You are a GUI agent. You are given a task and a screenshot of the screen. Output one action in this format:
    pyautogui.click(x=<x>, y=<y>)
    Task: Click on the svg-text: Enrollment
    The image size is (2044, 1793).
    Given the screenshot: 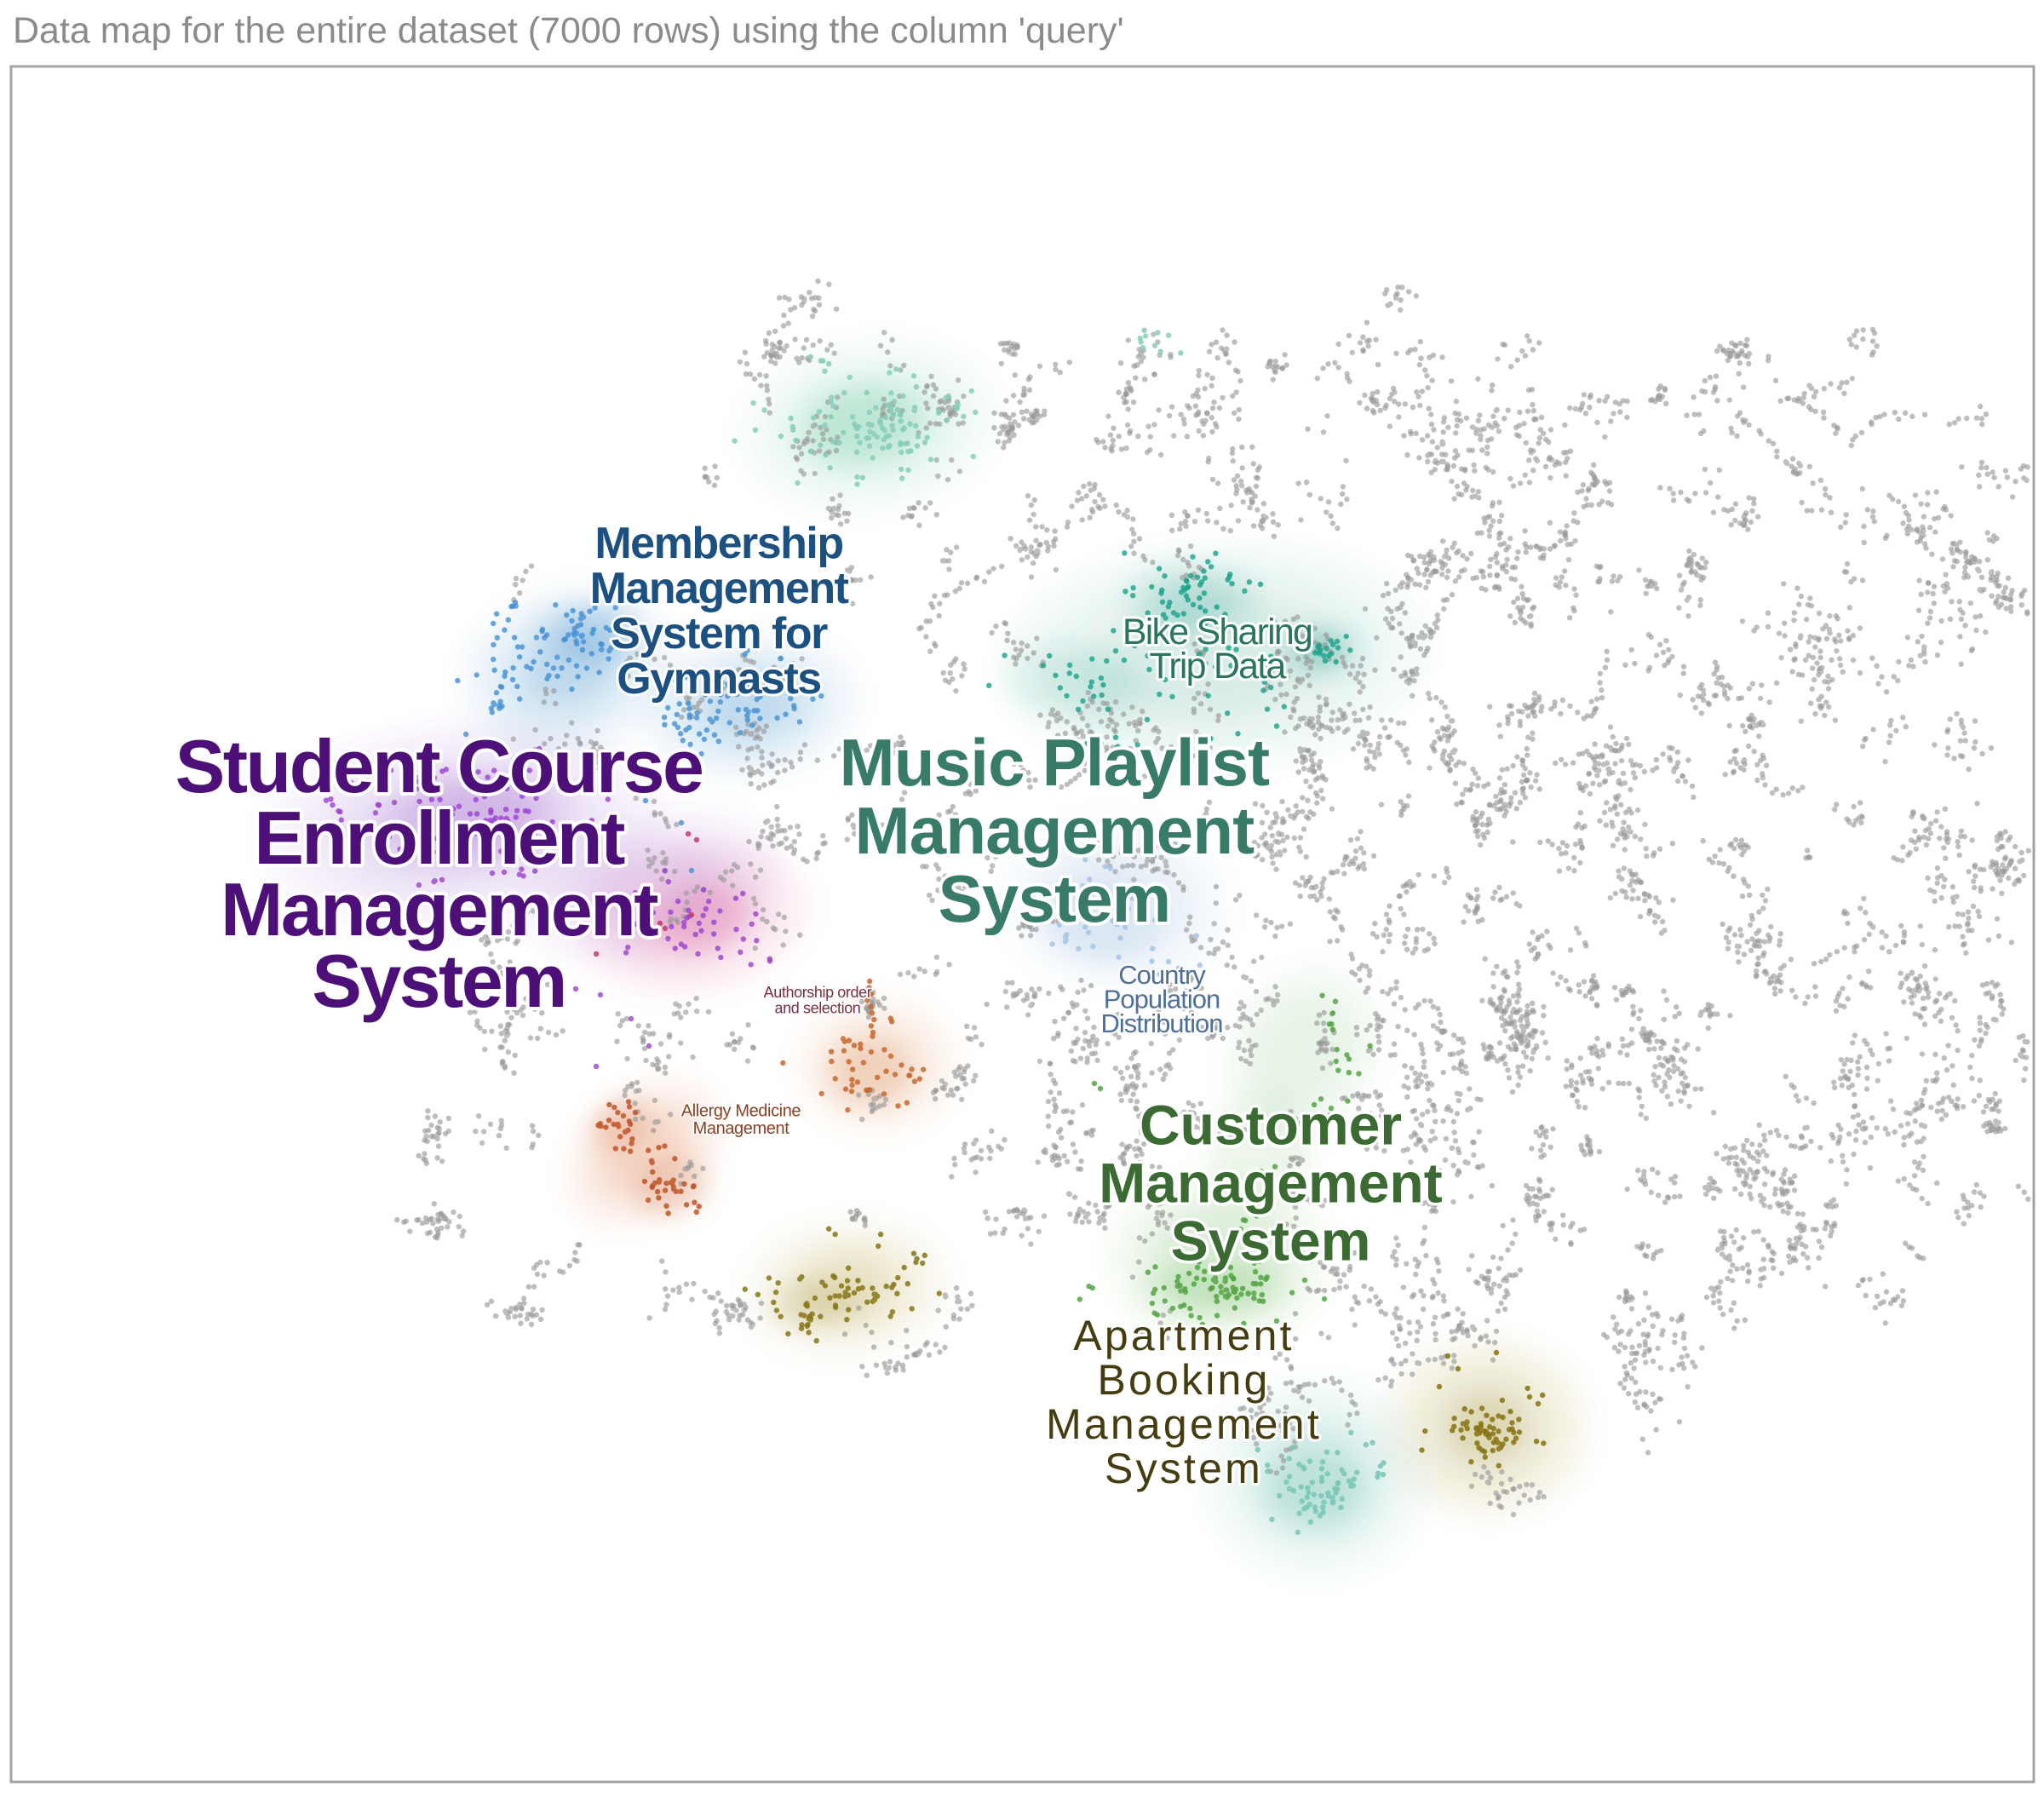 What is the action you would take?
    pyautogui.click(x=439, y=838)
    